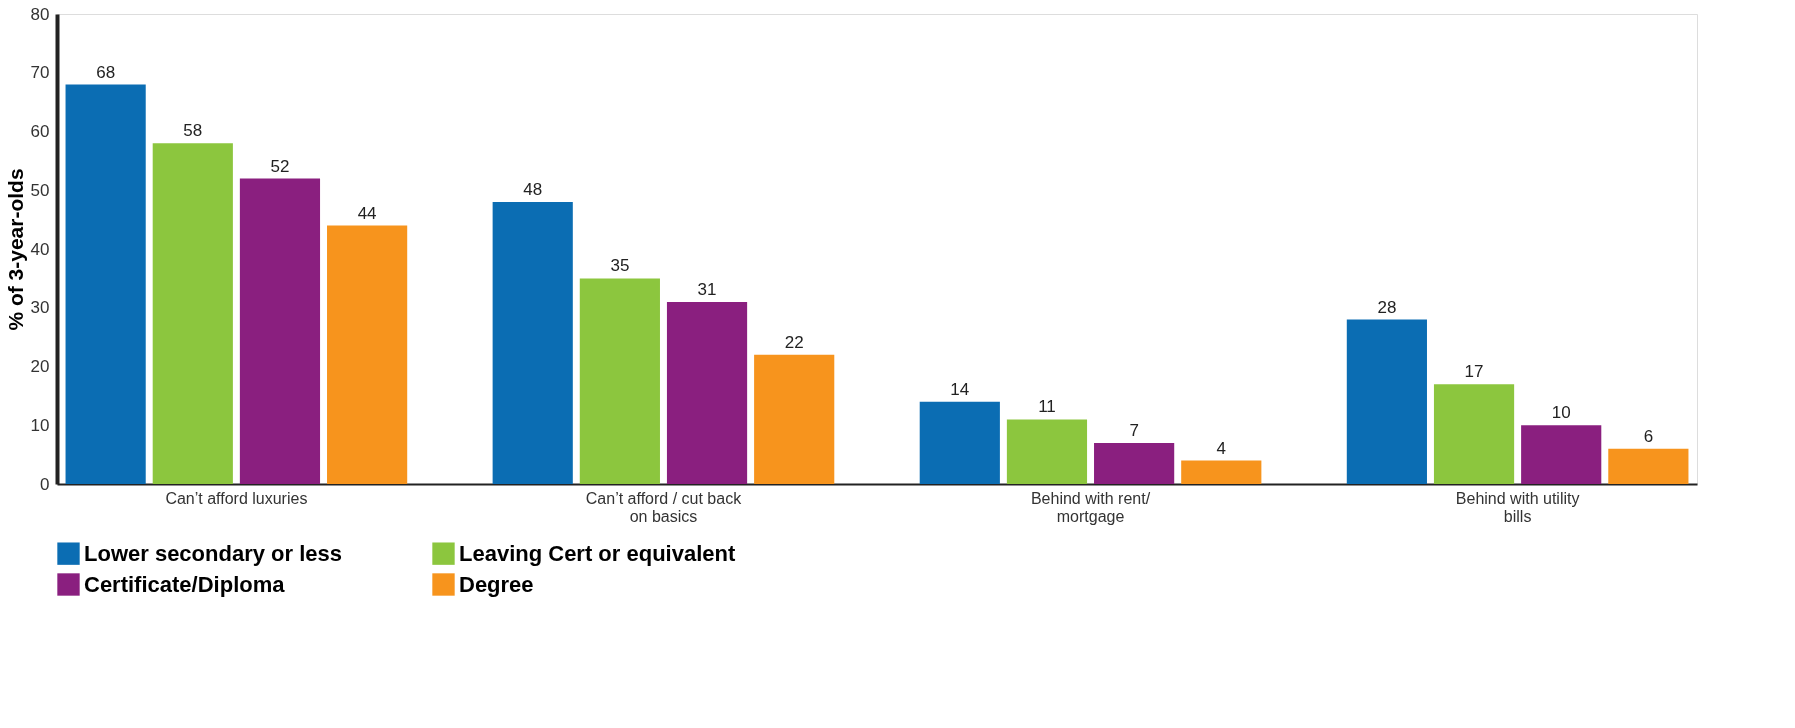 Image resolution: width=1795 pixels, height=728 pixels. What do you see at coordinates (193, 131) in the screenshot?
I see `data-label: 58` at bounding box center [193, 131].